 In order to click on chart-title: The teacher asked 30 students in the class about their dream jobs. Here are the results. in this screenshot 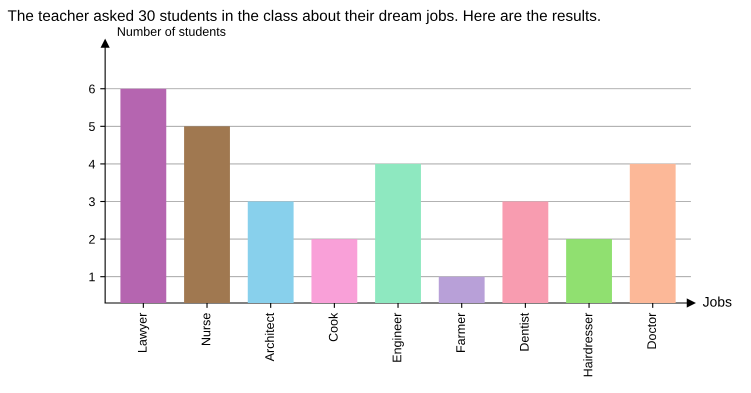, I will do `click(304, 17)`.